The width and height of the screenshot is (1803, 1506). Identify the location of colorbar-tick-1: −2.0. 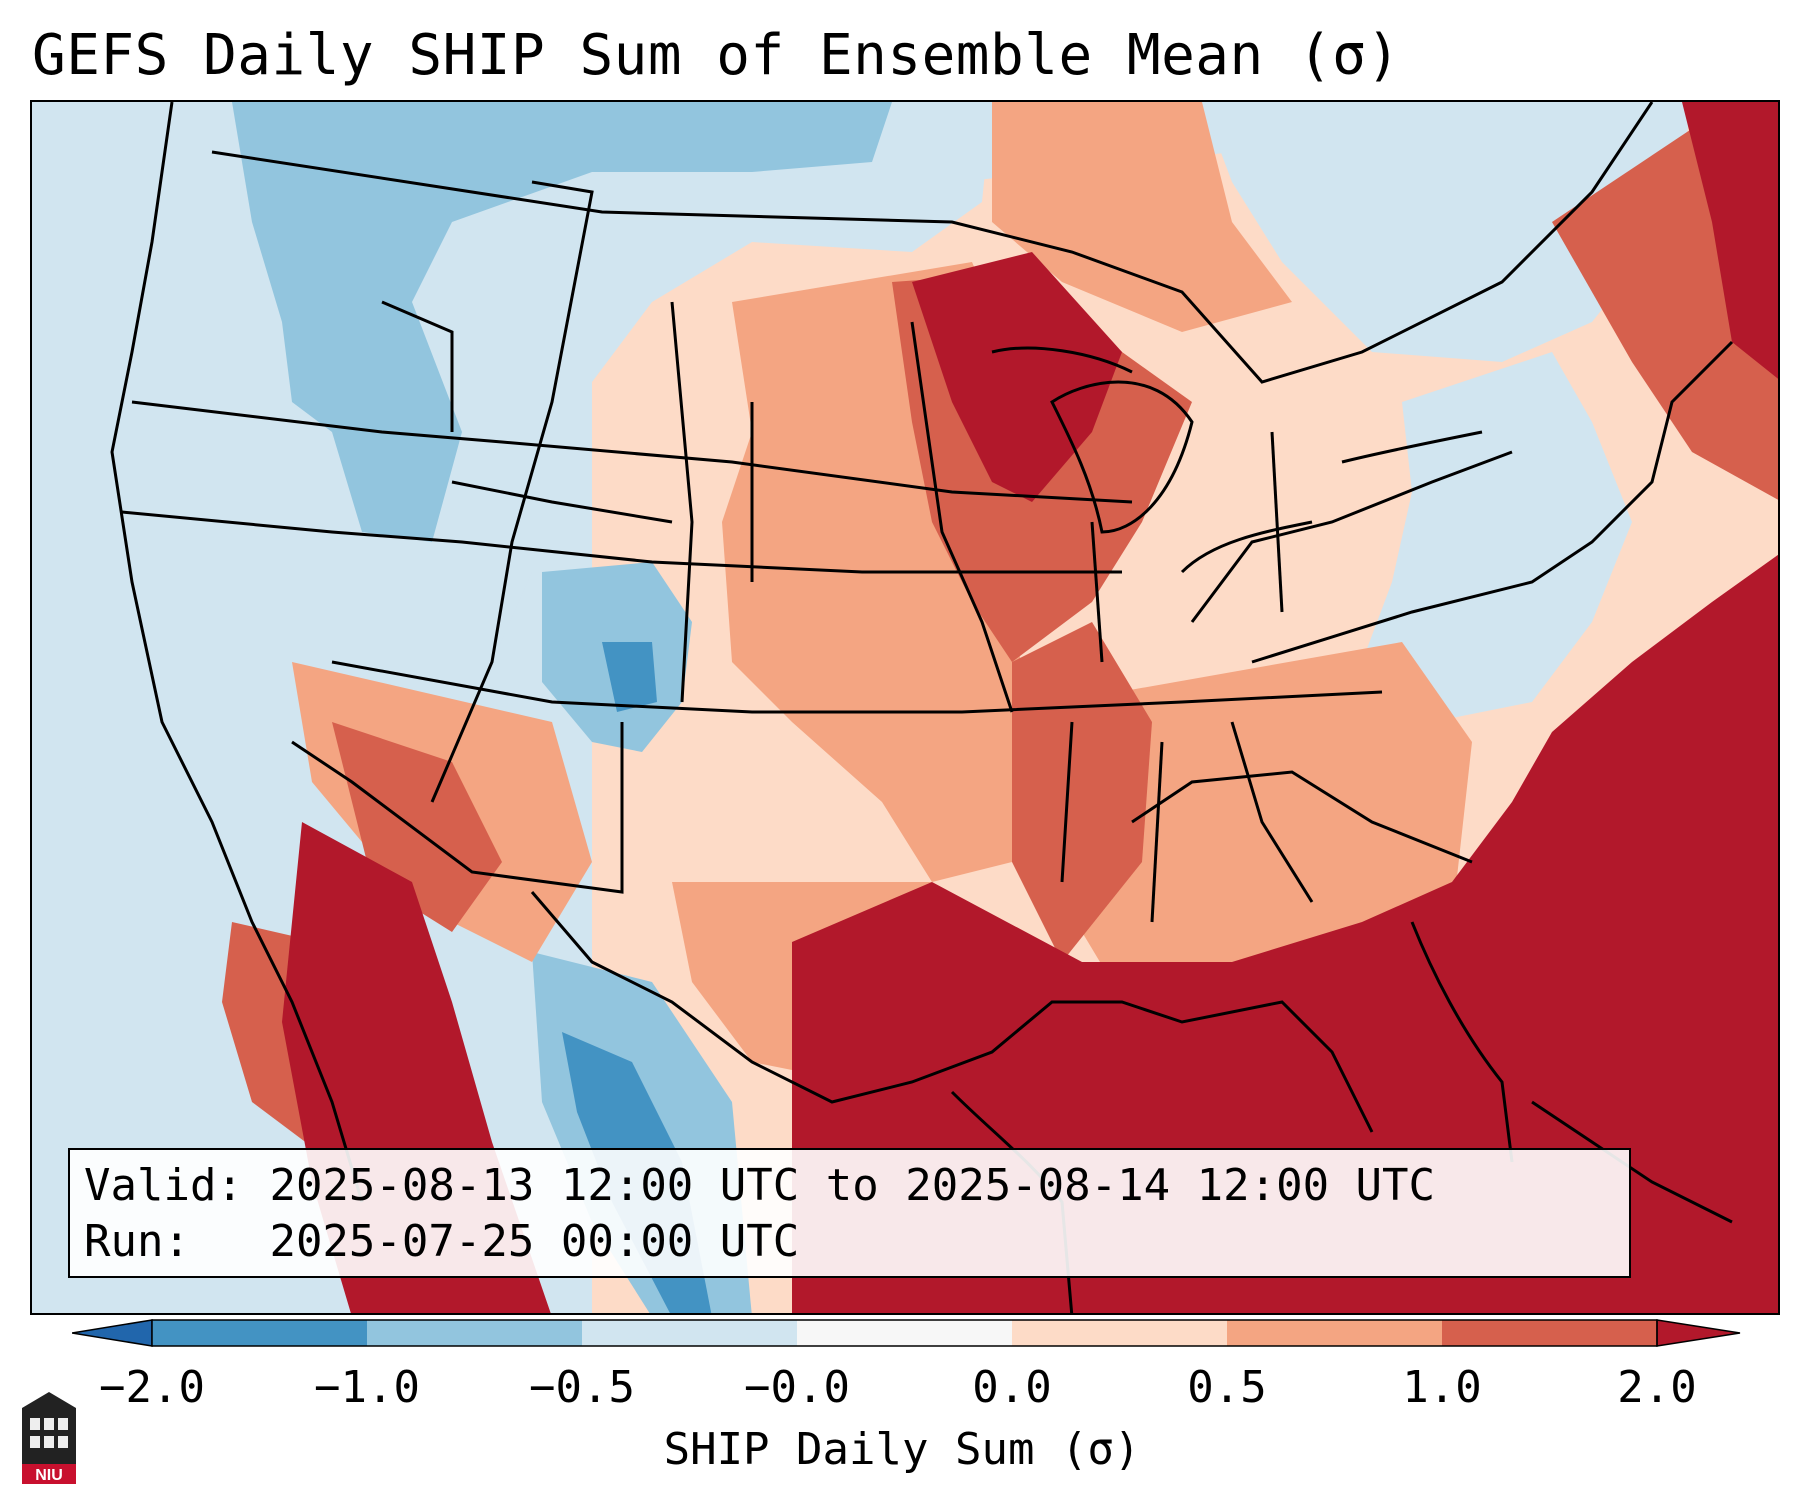
(152, 1387).